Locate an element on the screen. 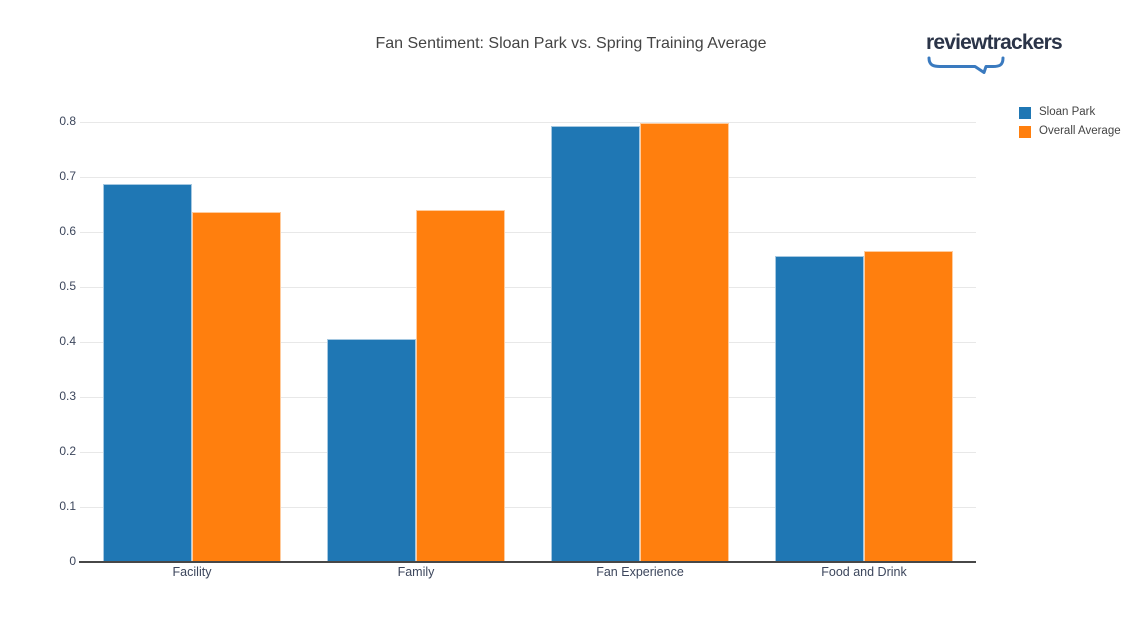 This screenshot has width=1142, height=642. y-tick-label-0.3: 0.3 is located at coordinates (67, 396).